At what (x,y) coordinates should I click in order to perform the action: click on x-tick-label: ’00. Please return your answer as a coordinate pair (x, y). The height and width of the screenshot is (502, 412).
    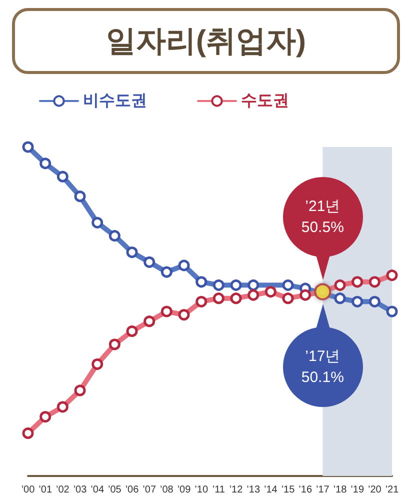
    Looking at the image, I should click on (28, 490).